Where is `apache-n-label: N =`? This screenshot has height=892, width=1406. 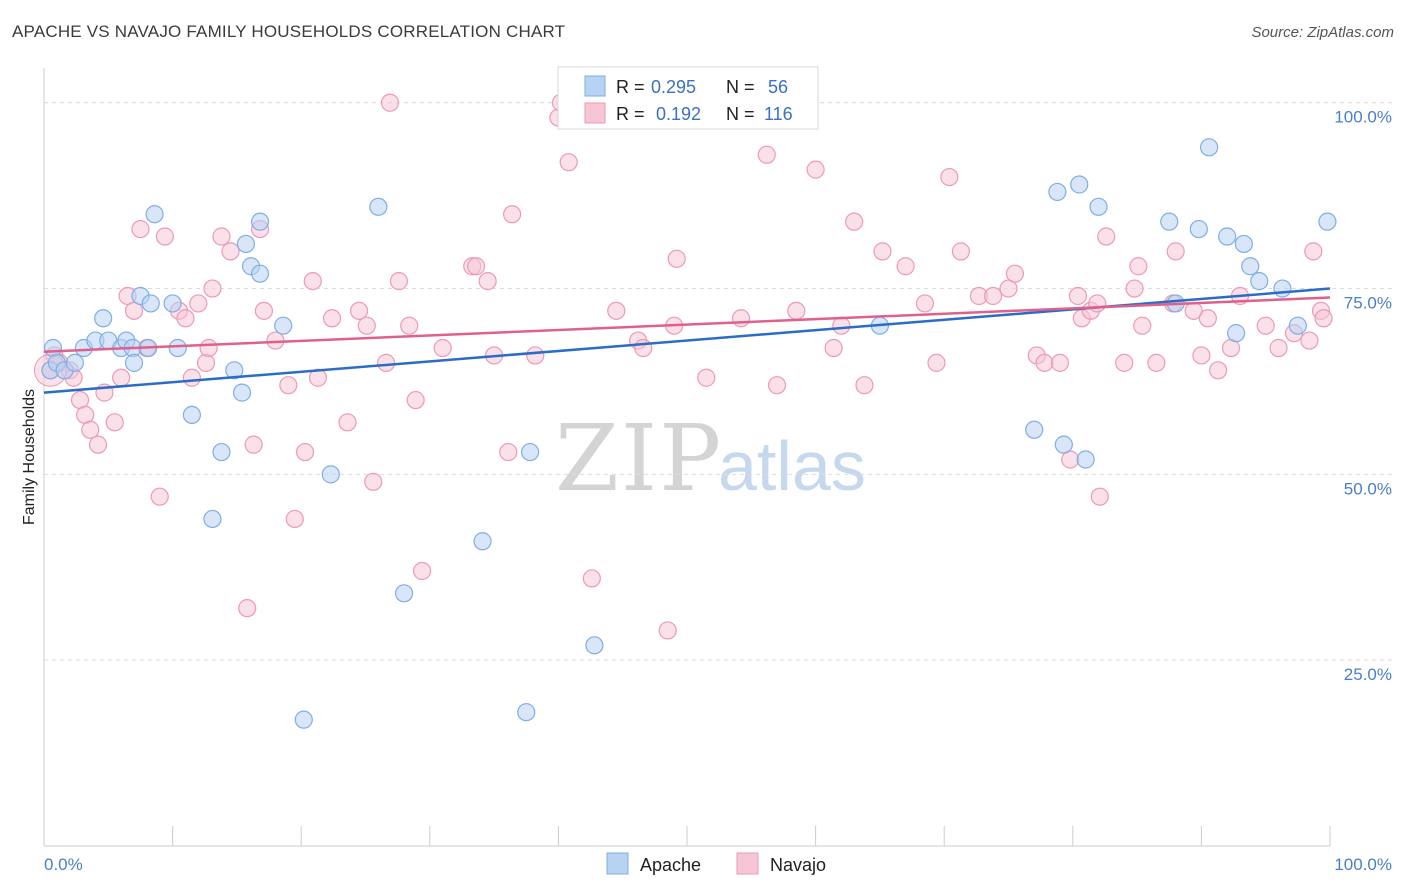
apache-n-label: N = is located at coordinates (740, 87).